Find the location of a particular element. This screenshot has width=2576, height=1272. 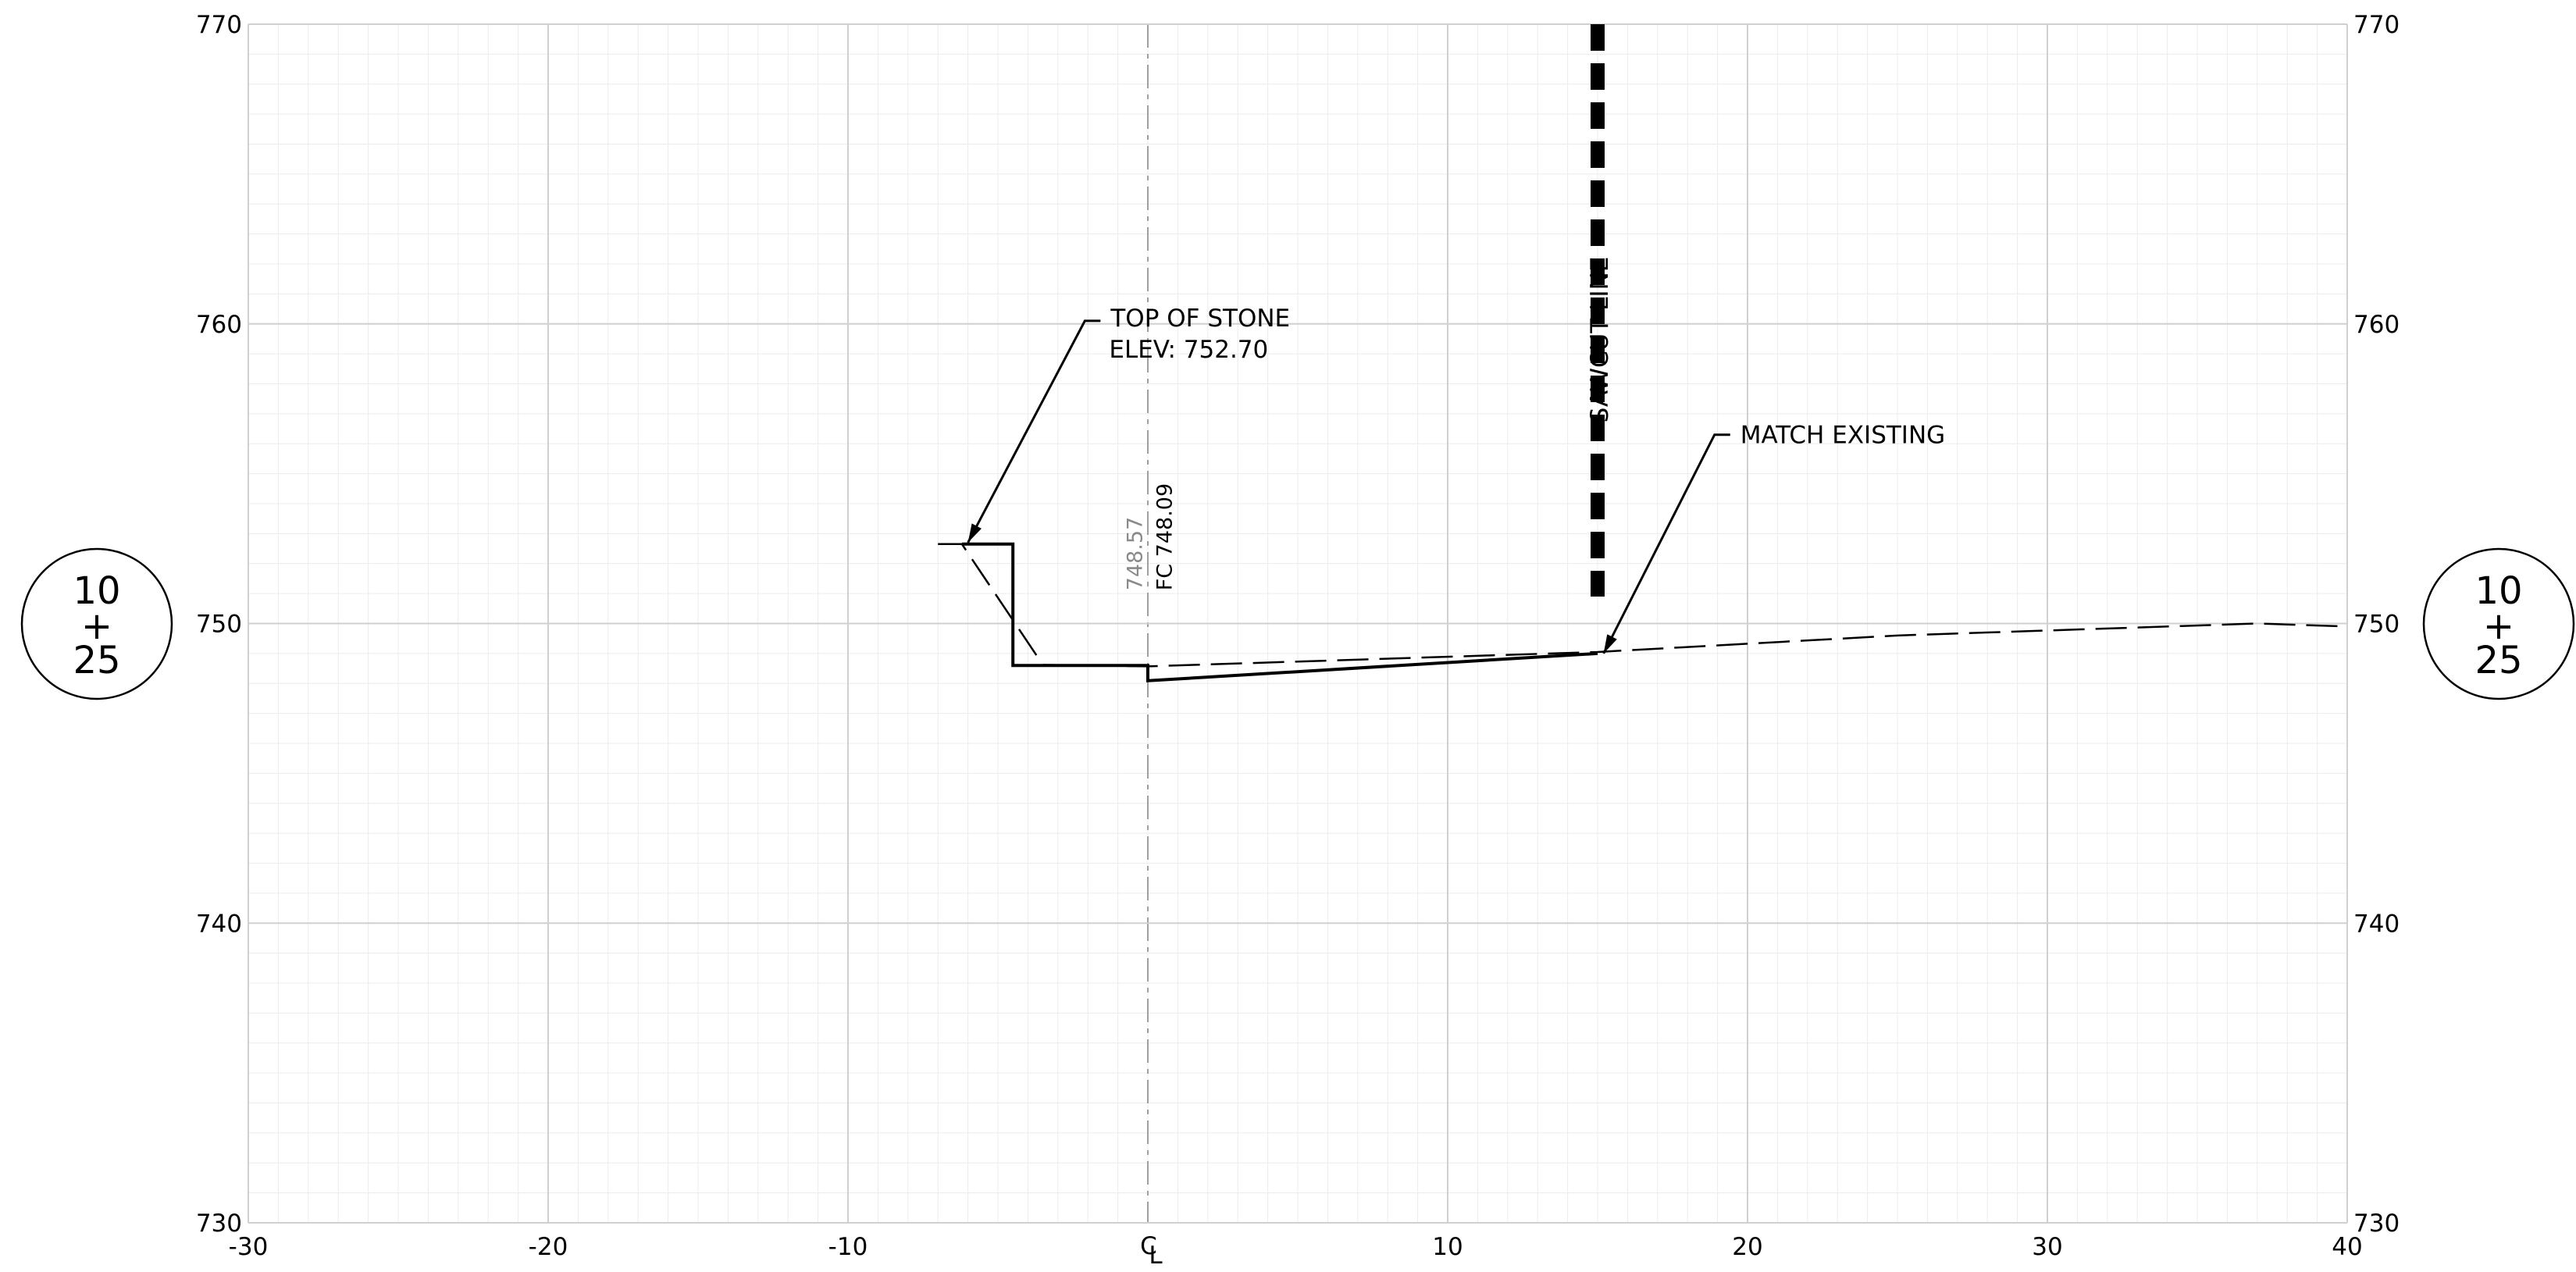

flow-line-elevation-label: FC 748.09 is located at coordinates (1165, 536).